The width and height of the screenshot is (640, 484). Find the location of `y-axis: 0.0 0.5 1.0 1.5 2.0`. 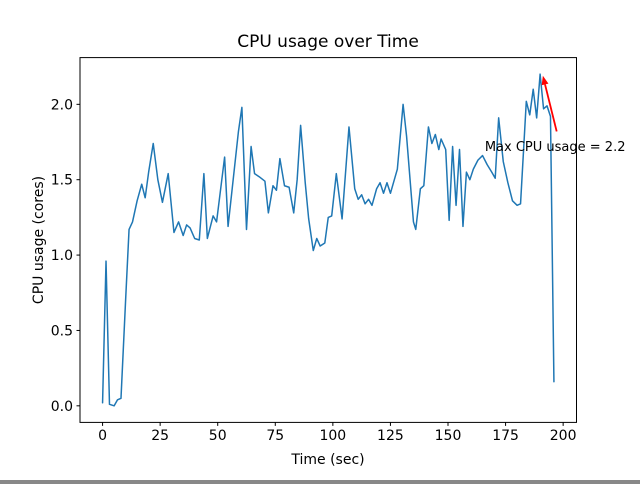

y-axis: 0.0 0.5 1.0 1.5 2.0 is located at coordinates (65, 256).